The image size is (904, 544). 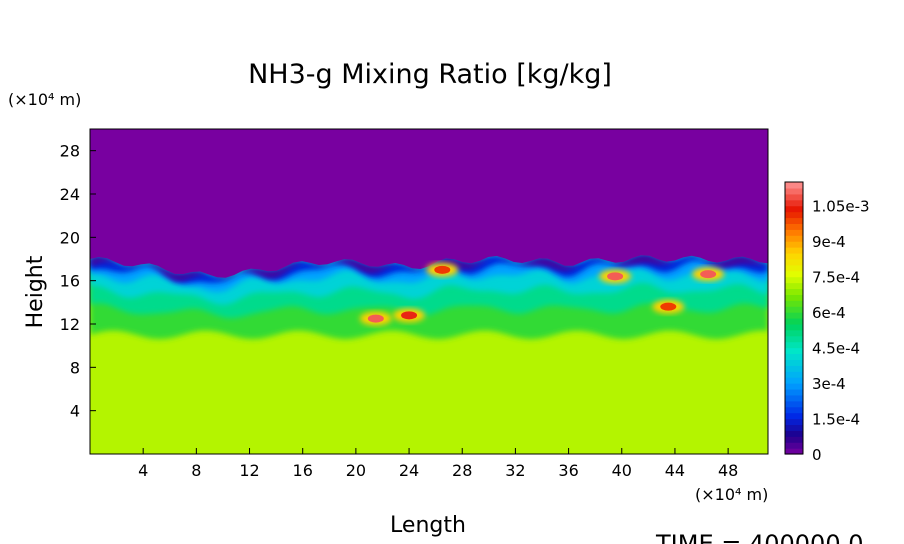 What do you see at coordinates (409, 470) in the screenshot?
I see `x-tick-label: 24` at bounding box center [409, 470].